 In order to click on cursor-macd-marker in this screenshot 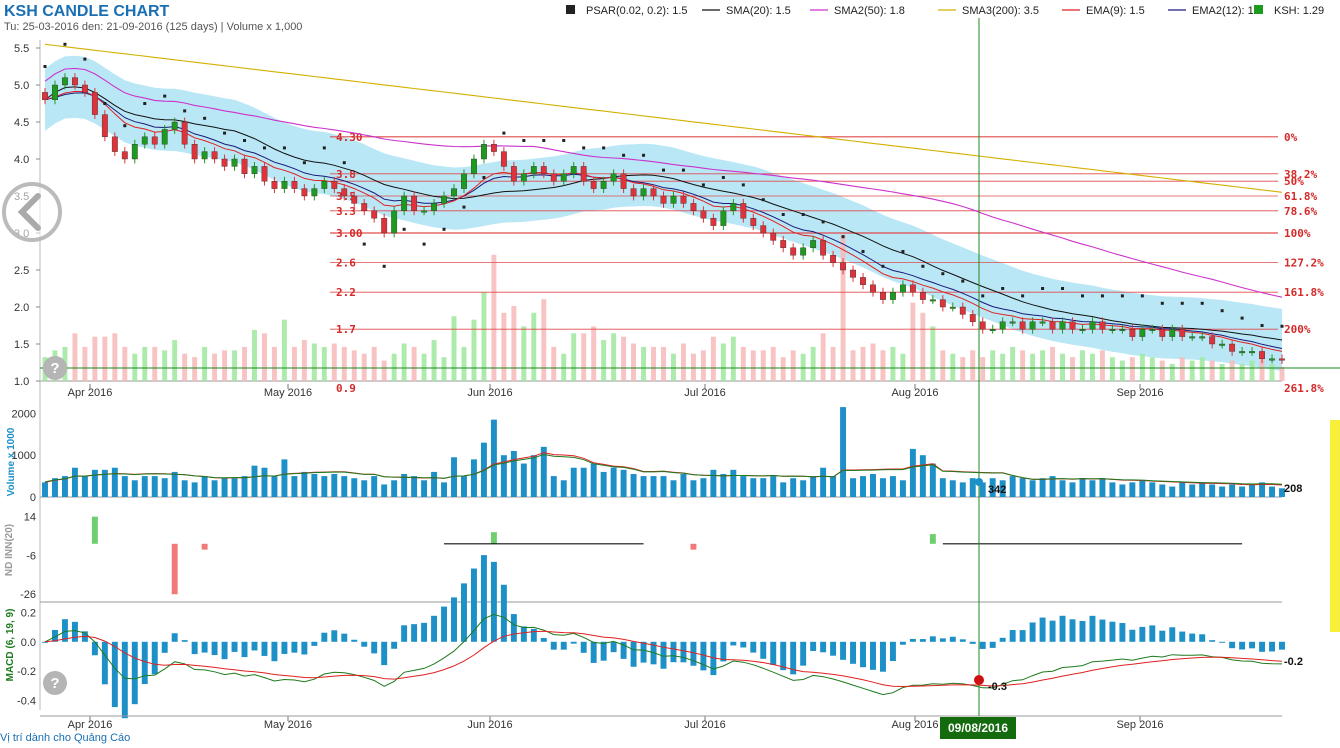, I will do `click(979, 680)`.